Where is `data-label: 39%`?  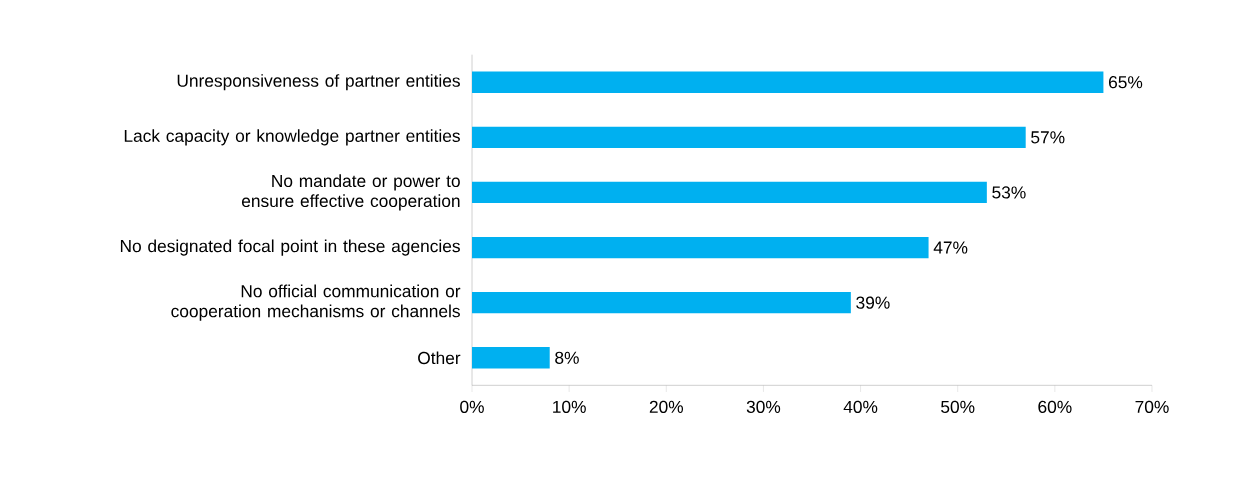 data-label: 39% is located at coordinates (873, 302).